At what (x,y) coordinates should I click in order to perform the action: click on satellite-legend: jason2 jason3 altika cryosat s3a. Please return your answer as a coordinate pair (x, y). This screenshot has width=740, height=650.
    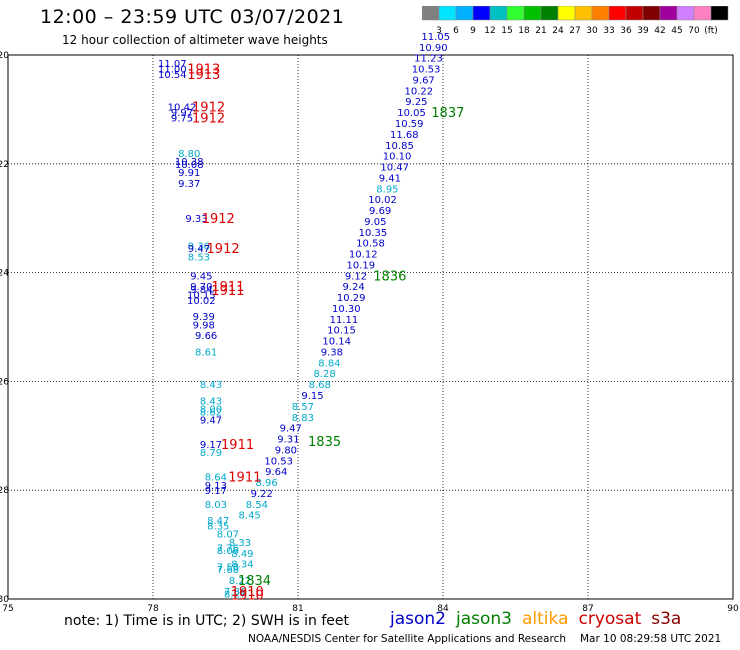
    Looking at the image, I should click on (540, 619).